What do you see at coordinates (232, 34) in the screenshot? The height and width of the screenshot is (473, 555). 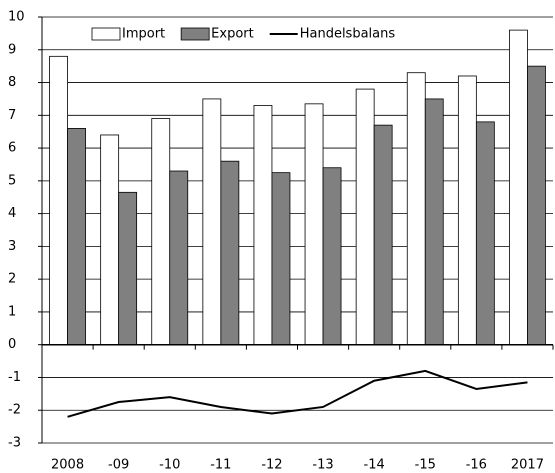 I see `legend-label: Export` at bounding box center [232, 34].